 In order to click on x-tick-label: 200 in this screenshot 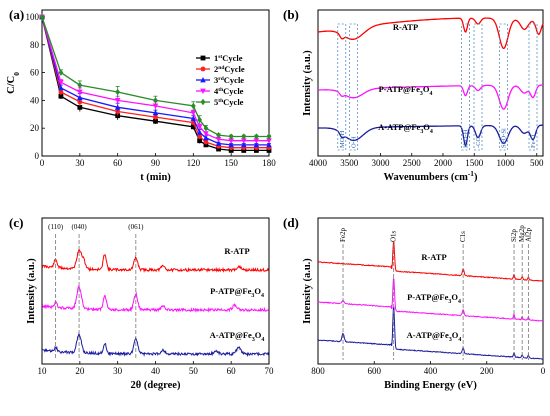, I will do `click(487, 371)`.